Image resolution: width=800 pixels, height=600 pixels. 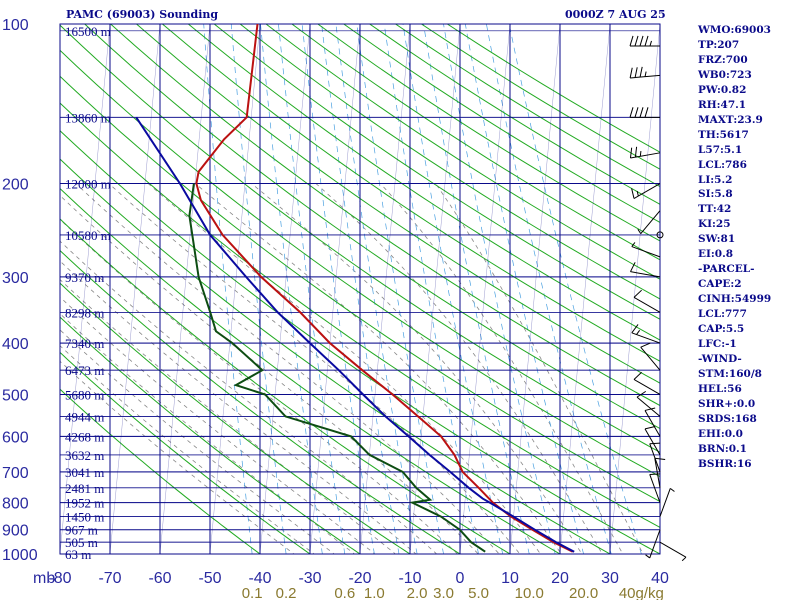 I want to click on pressure-tick-label: 800, so click(x=15, y=504).